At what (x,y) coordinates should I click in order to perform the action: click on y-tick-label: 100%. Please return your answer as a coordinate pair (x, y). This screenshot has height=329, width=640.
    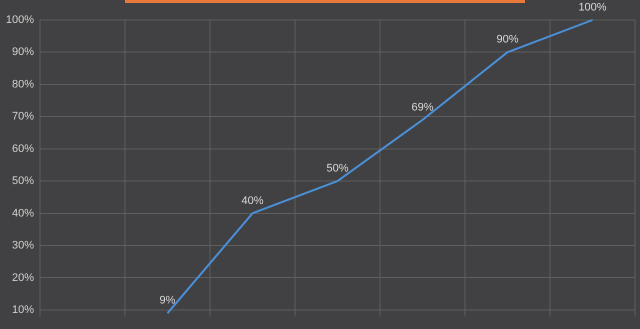
    Looking at the image, I should click on (20, 20).